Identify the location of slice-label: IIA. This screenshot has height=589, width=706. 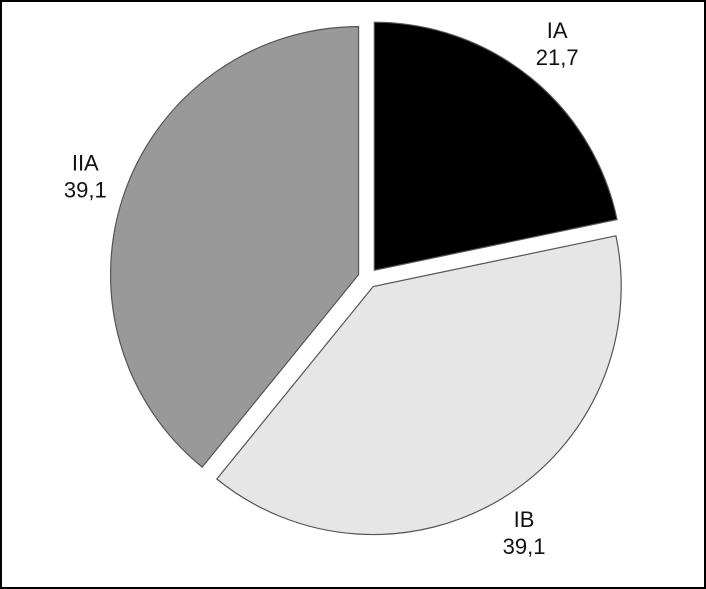
(85, 162).